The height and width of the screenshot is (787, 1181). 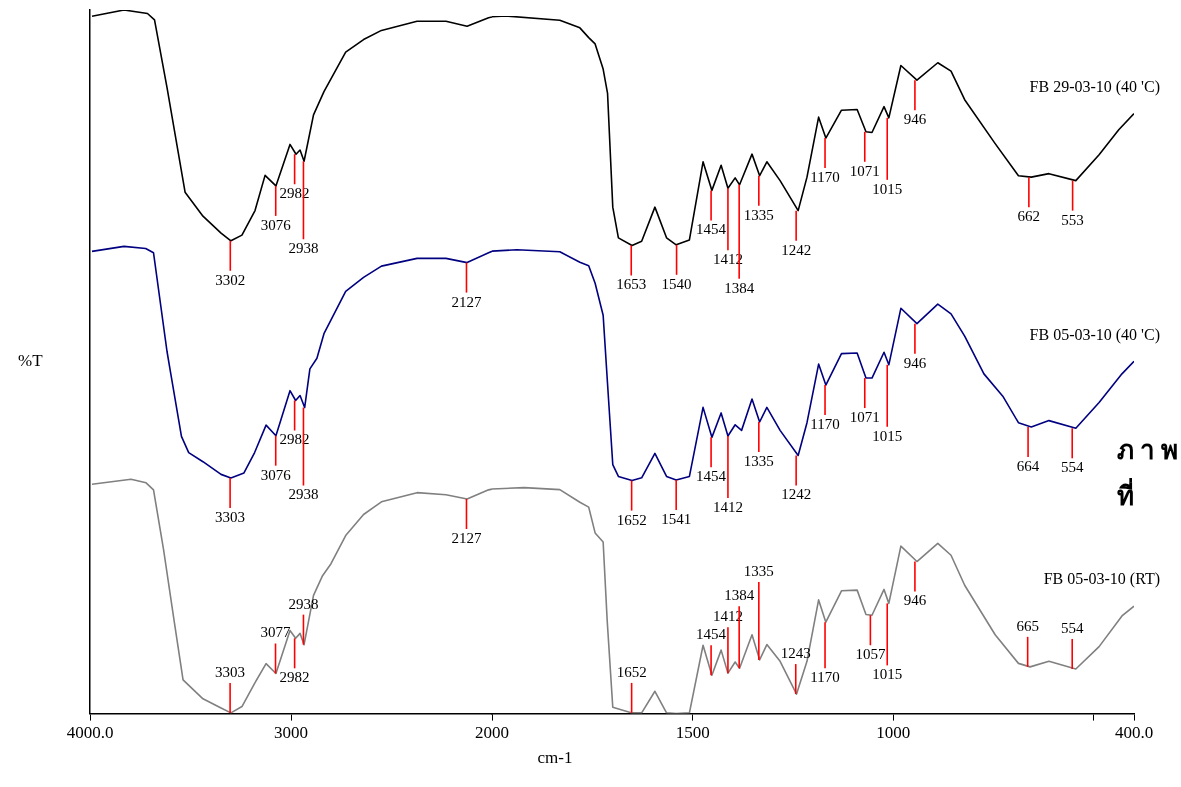 What do you see at coordinates (692, 733) in the screenshot?
I see `x-tick-label: 1500` at bounding box center [692, 733].